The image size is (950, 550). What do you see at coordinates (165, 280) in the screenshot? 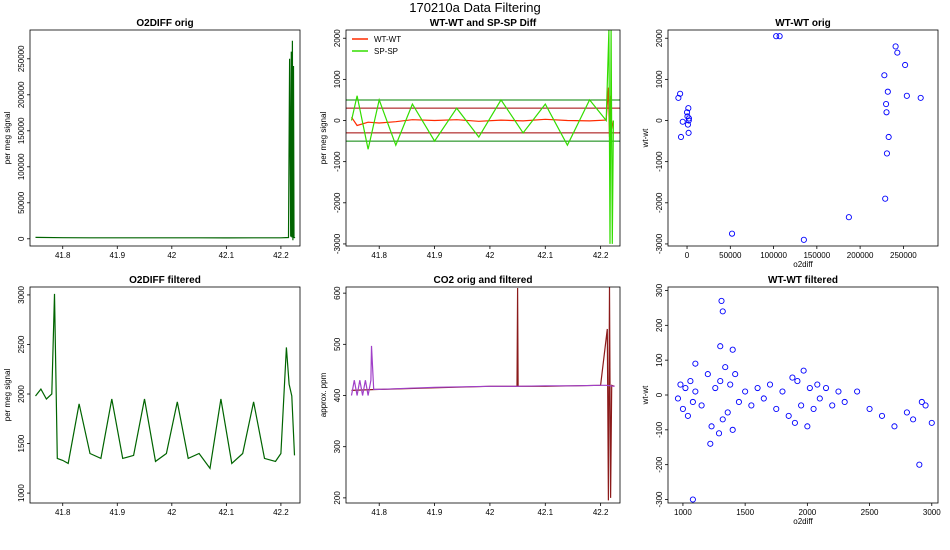
I see `chart-title: O2DIFF filtered` at bounding box center [165, 280].